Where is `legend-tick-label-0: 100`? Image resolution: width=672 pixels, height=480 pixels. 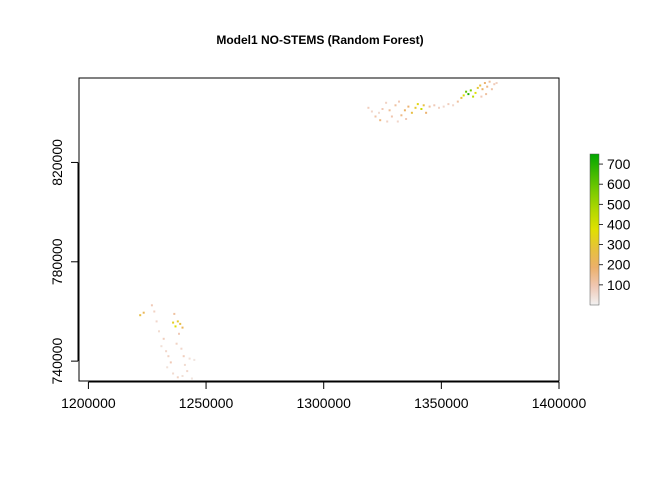
legend-tick-label-0: 100 is located at coordinates (619, 285).